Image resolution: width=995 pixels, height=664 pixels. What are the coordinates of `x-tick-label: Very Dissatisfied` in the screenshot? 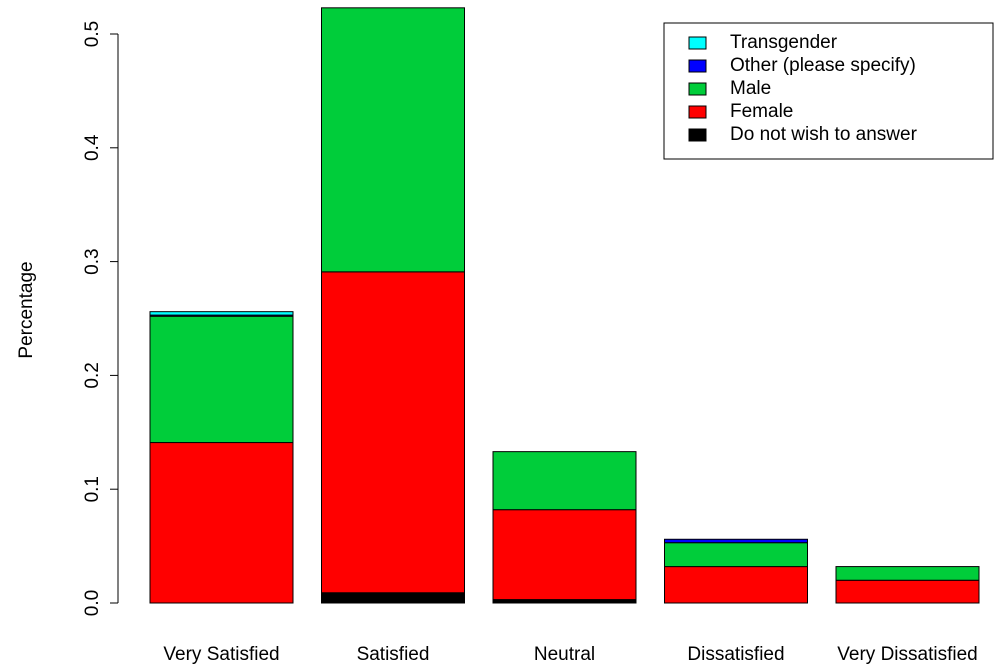 It's located at (907, 654).